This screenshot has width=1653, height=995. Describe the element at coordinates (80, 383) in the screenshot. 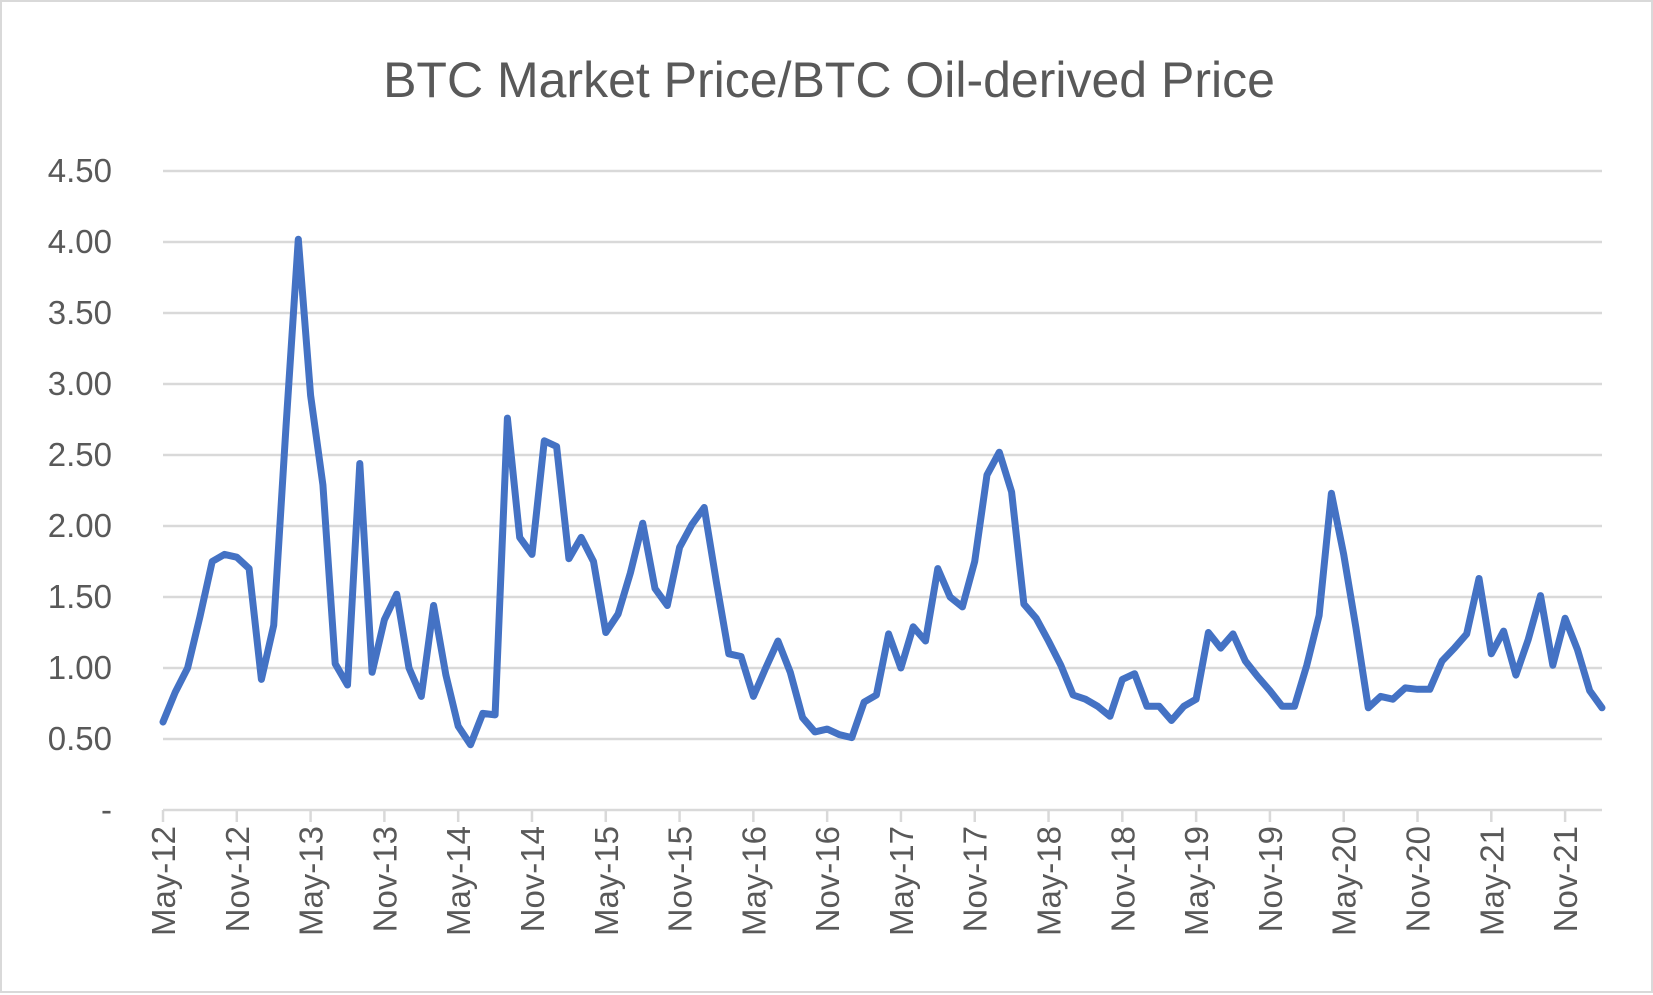

I see `y-tick-label: 3.00` at that location.